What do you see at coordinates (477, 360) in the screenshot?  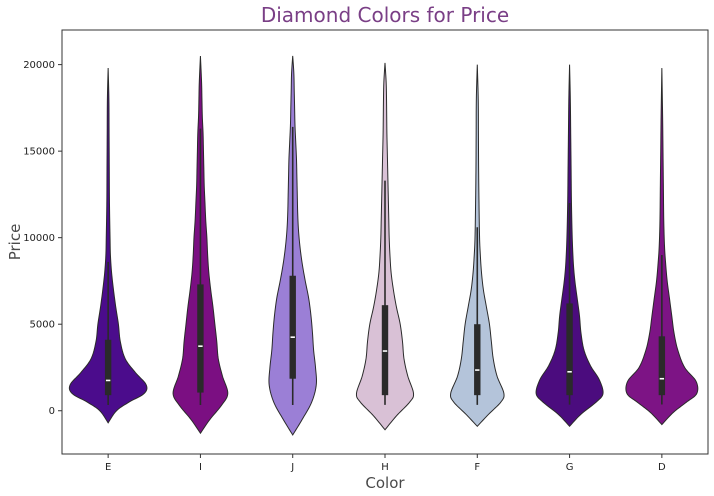 I see `iqr-box-F` at bounding box center [477, 360].